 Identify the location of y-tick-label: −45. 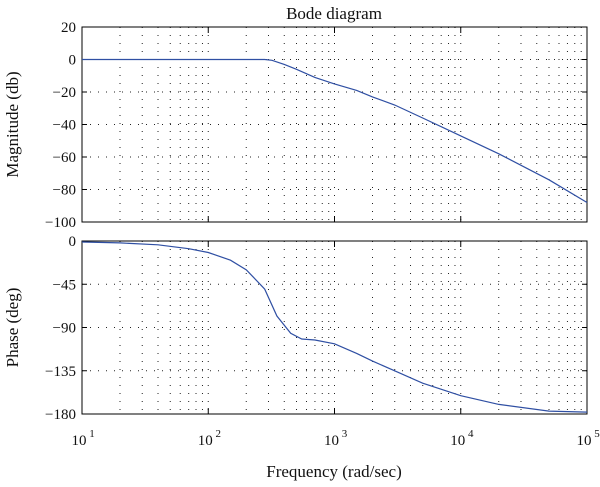
(64, 285).